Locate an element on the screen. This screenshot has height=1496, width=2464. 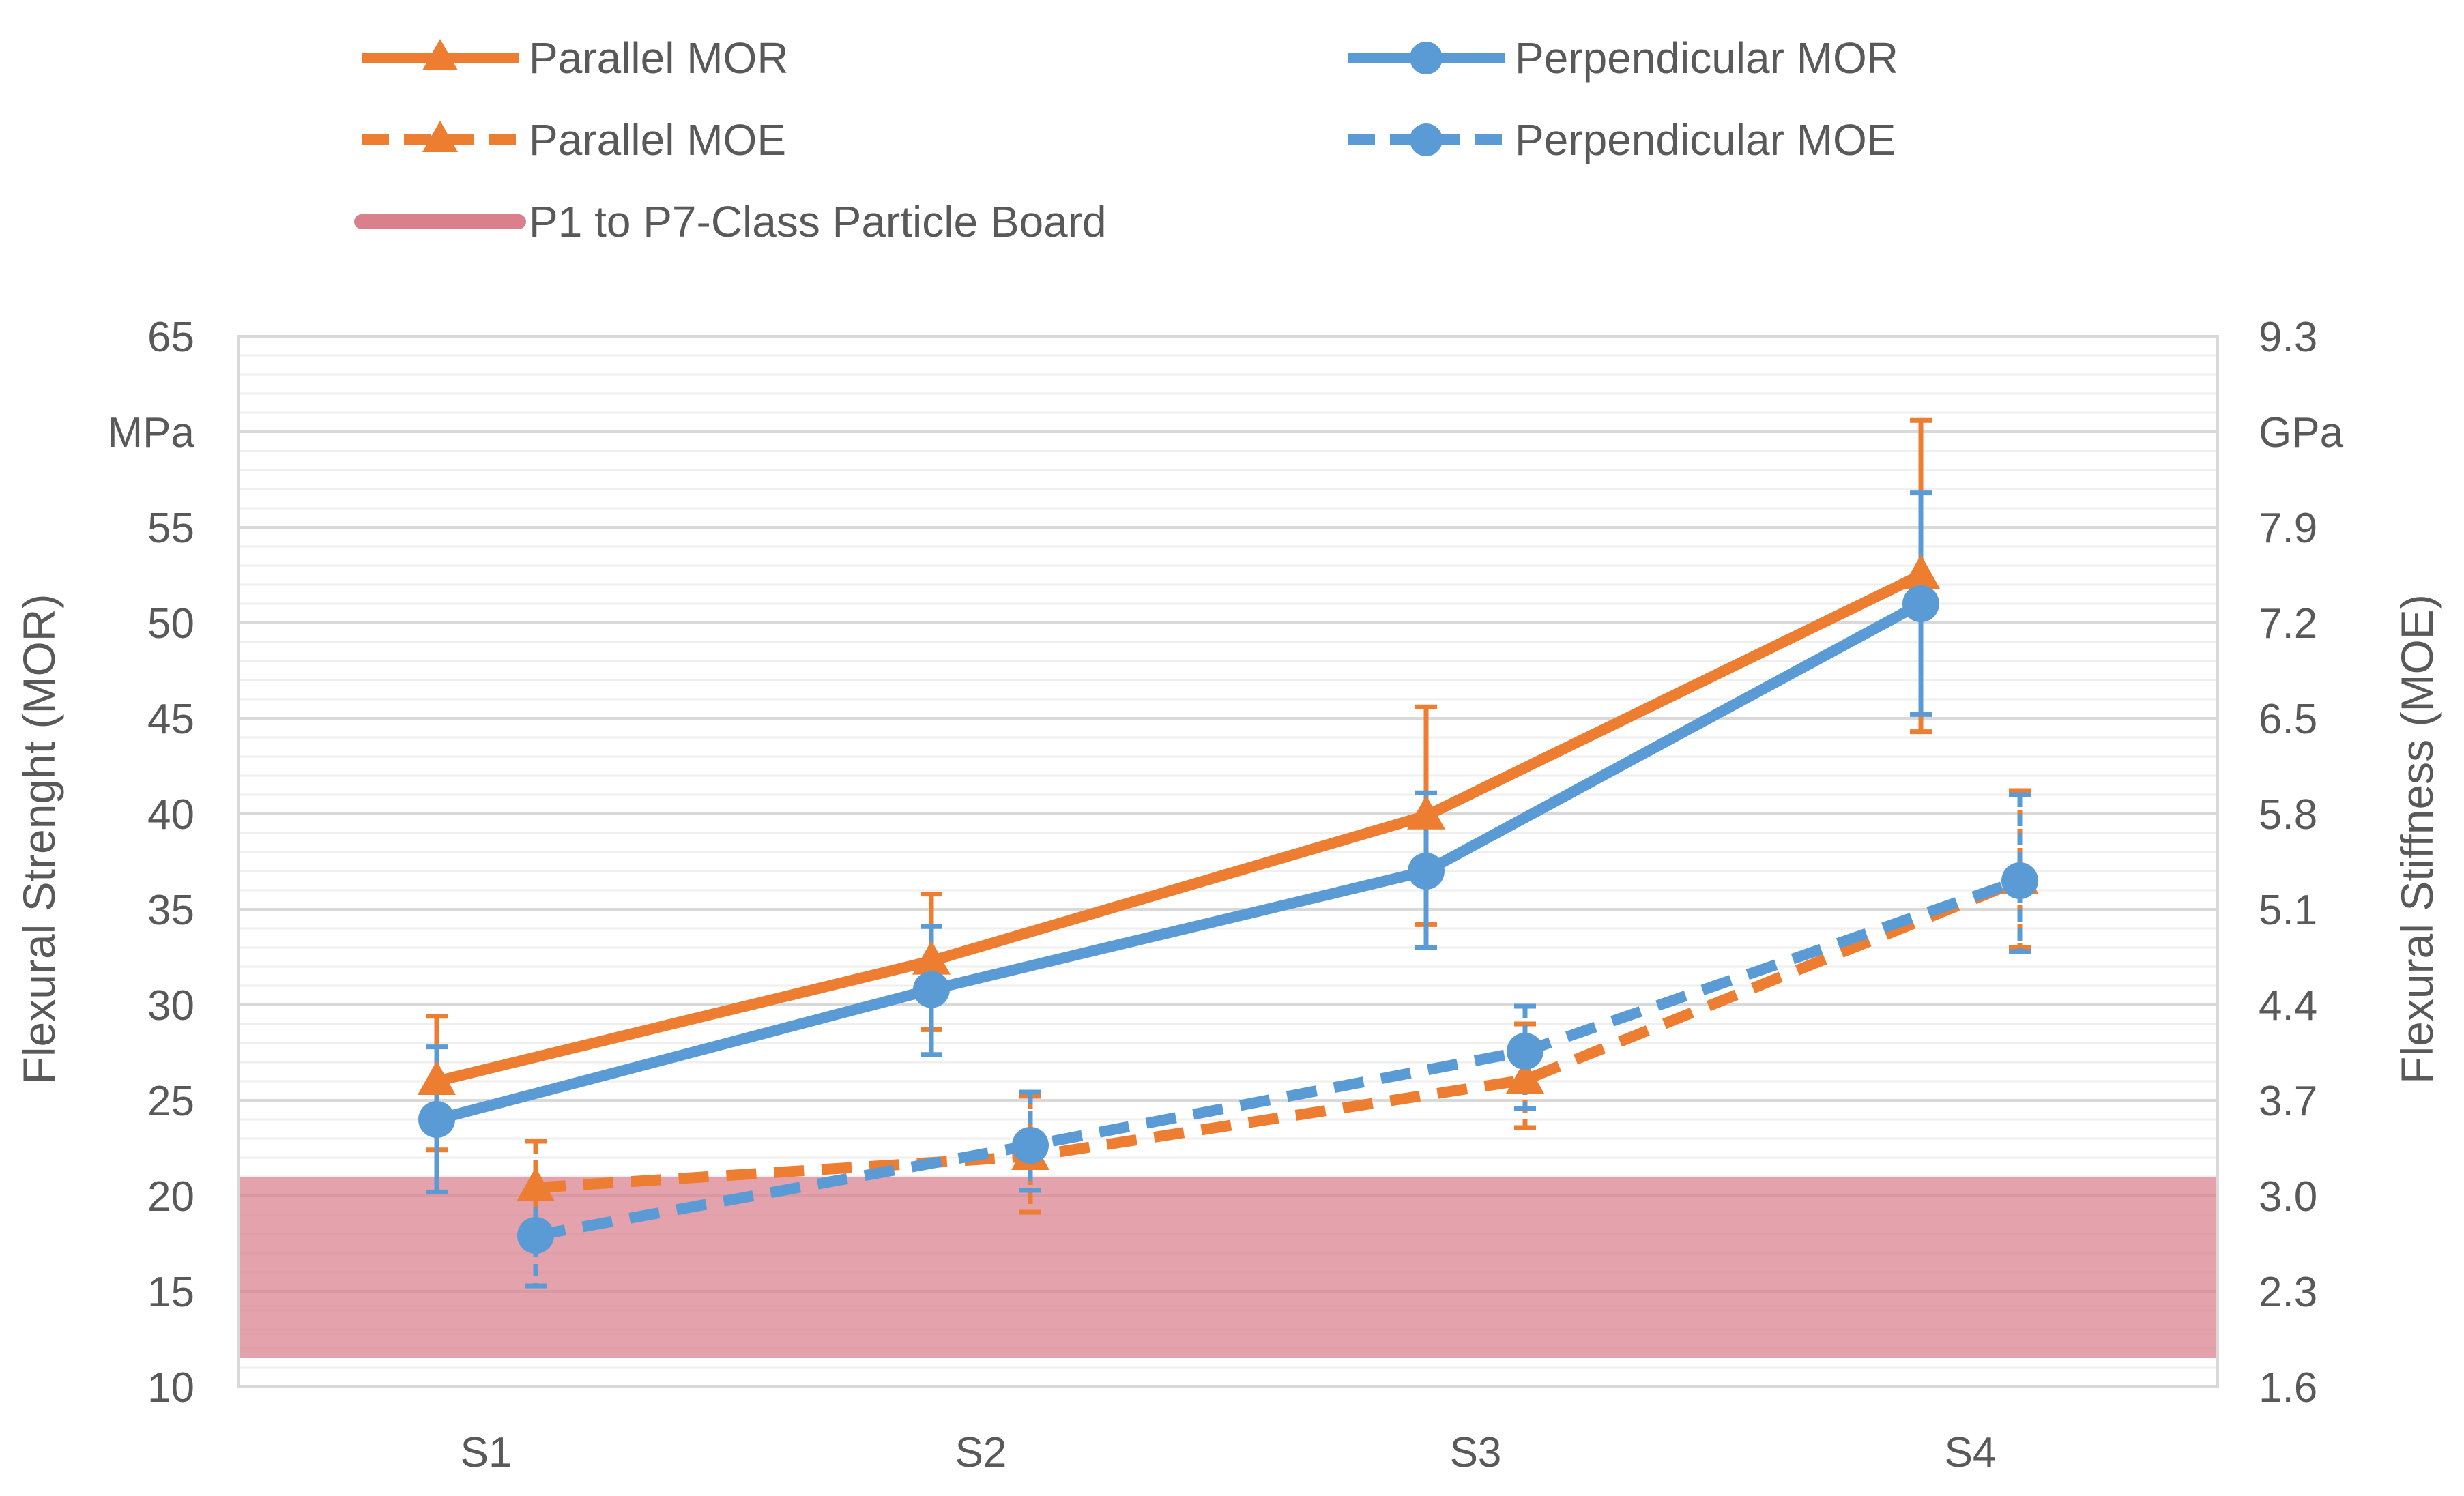
left-tick-label: 50 is located at coordinates (170, 623).